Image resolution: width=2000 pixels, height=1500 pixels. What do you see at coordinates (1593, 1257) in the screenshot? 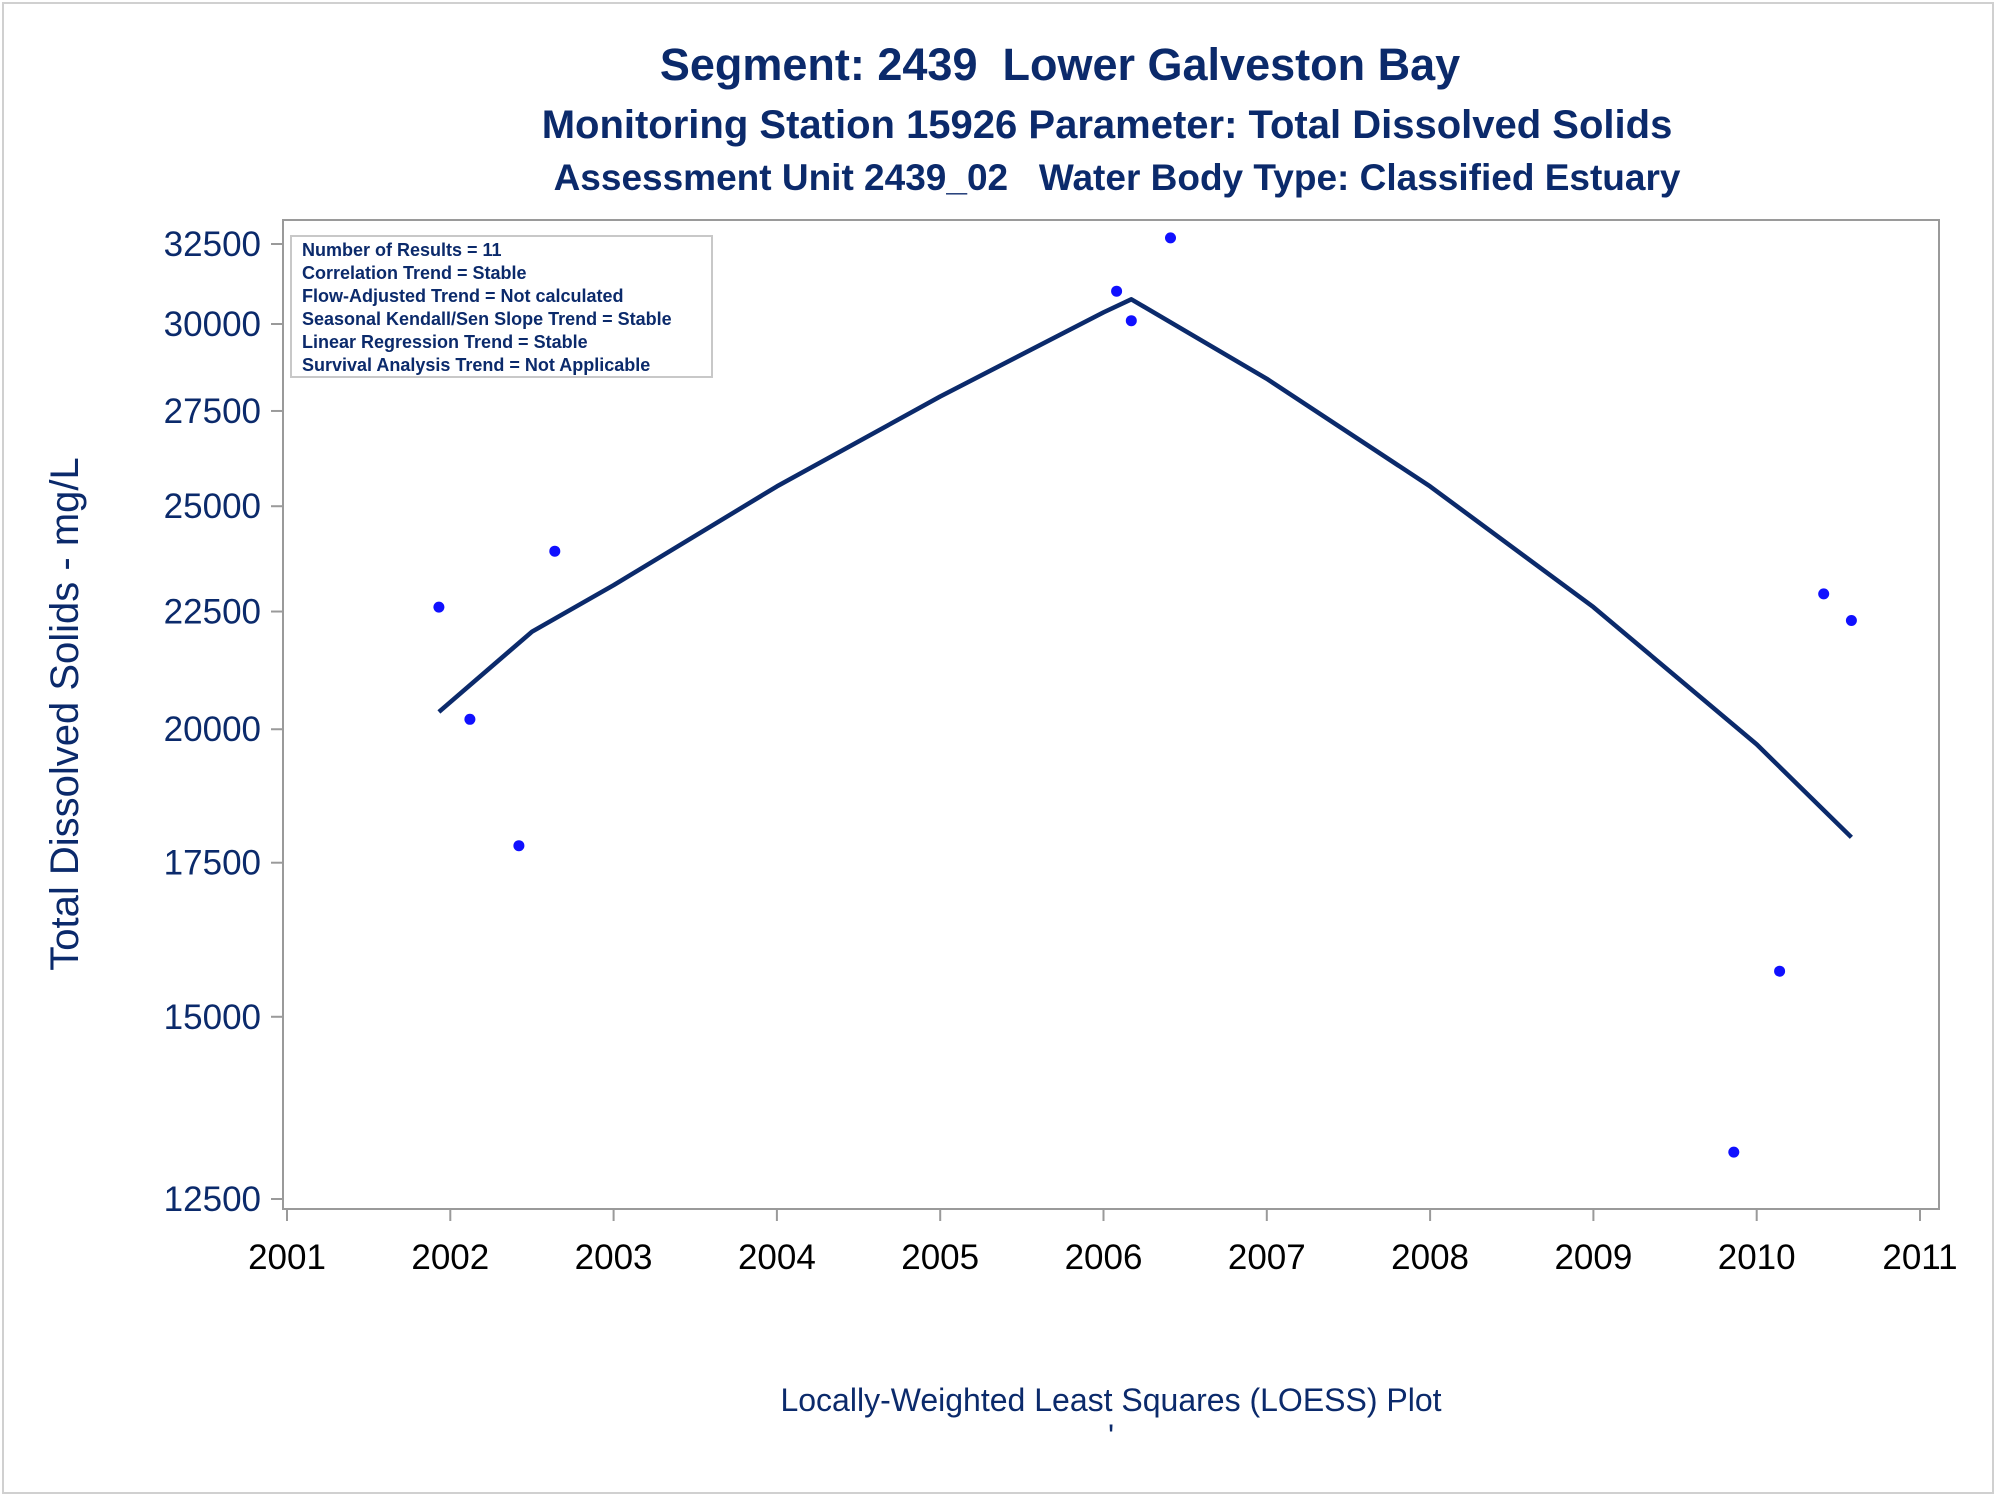
I see `x-tick-label: 2009` at bounding box center [1593, 1257].